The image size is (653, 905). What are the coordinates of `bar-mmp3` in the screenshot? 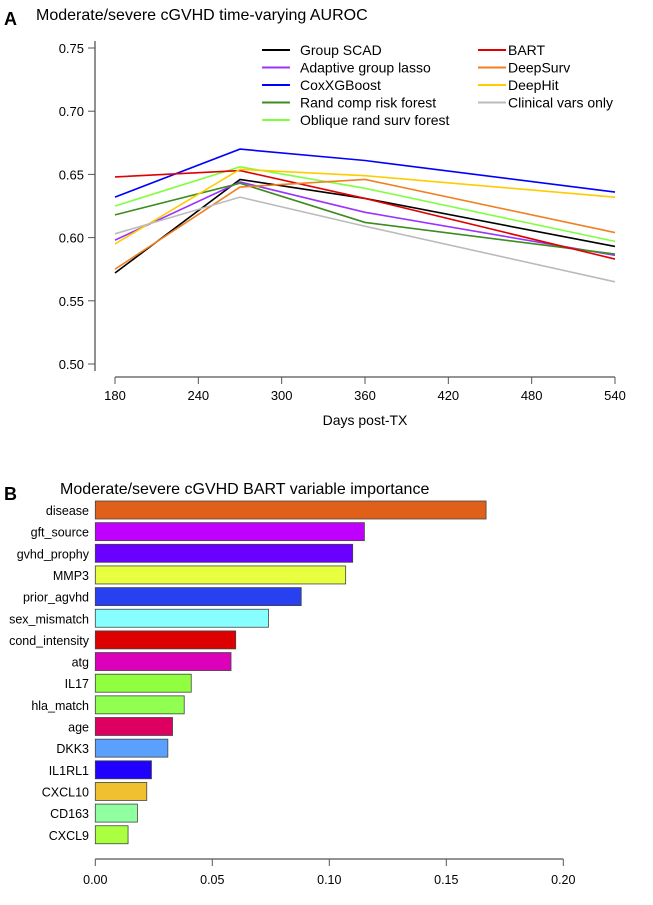 It's located at (220, 575).